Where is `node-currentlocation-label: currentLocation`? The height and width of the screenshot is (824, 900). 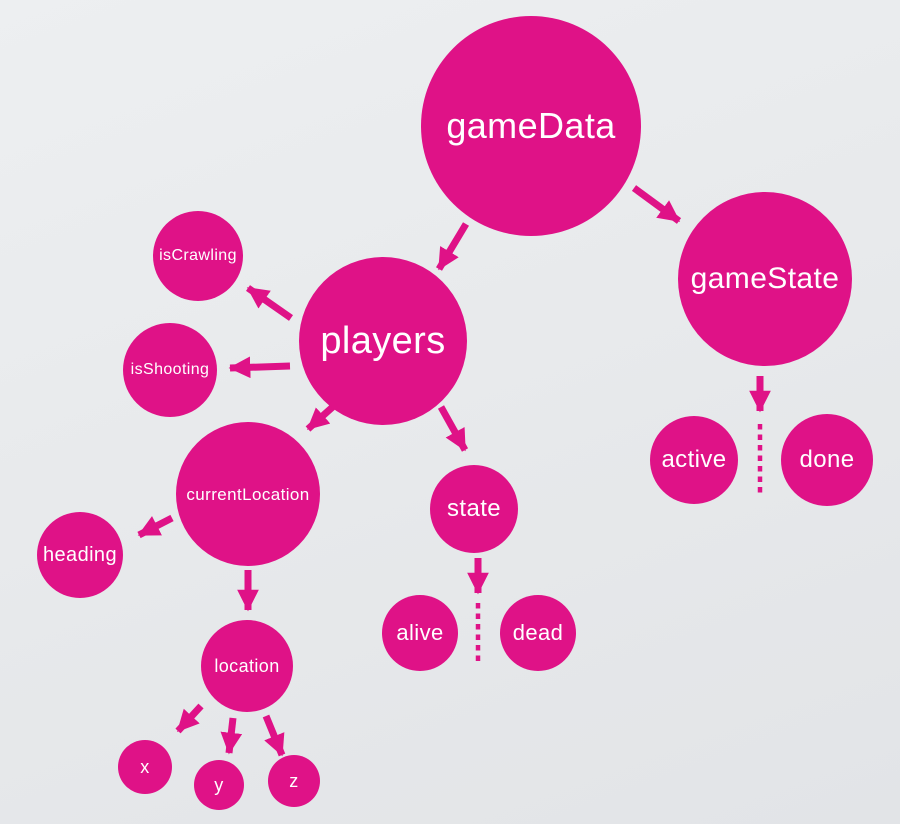 node-currentlocation-label: currentLocation is located at coordinates (248, 494).